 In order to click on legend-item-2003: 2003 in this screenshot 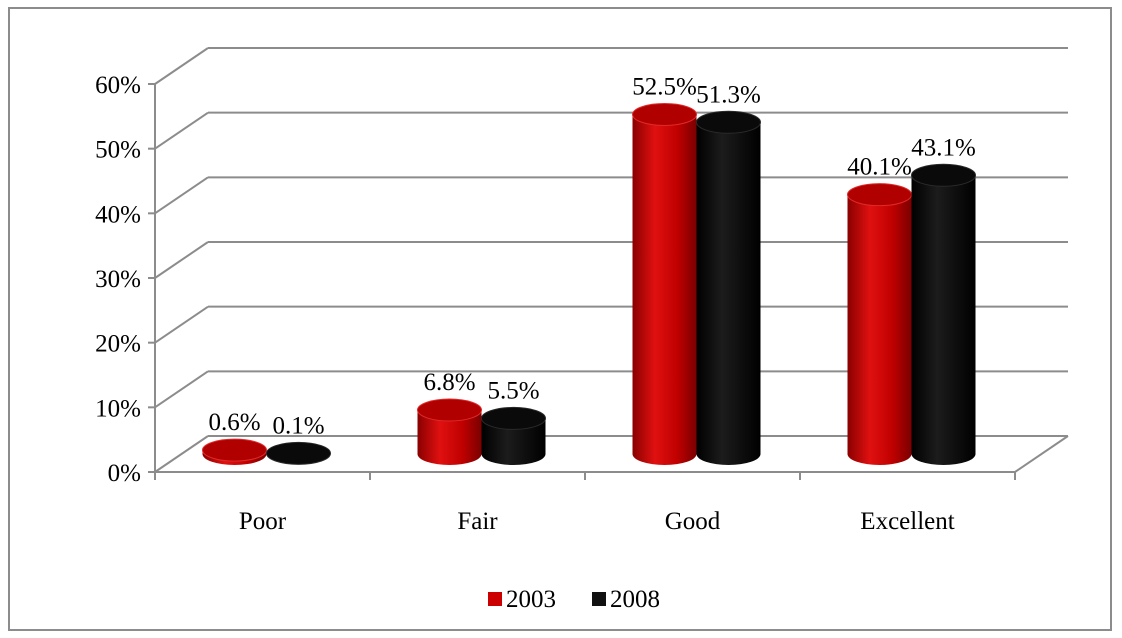, I will do `click(522, 599)`.